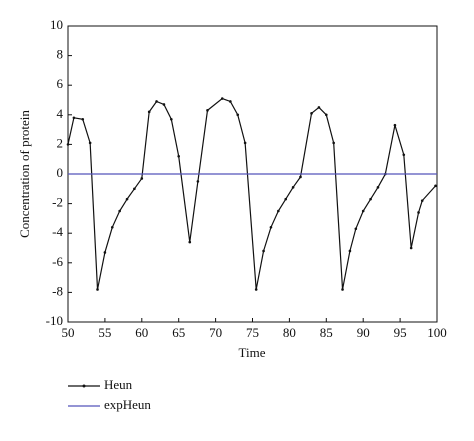 The width and height of the screenshot is (474, 441). Describe the element at coordinates (57, 231) in the screenshot. I see `y-tick-label: -4` at that location.